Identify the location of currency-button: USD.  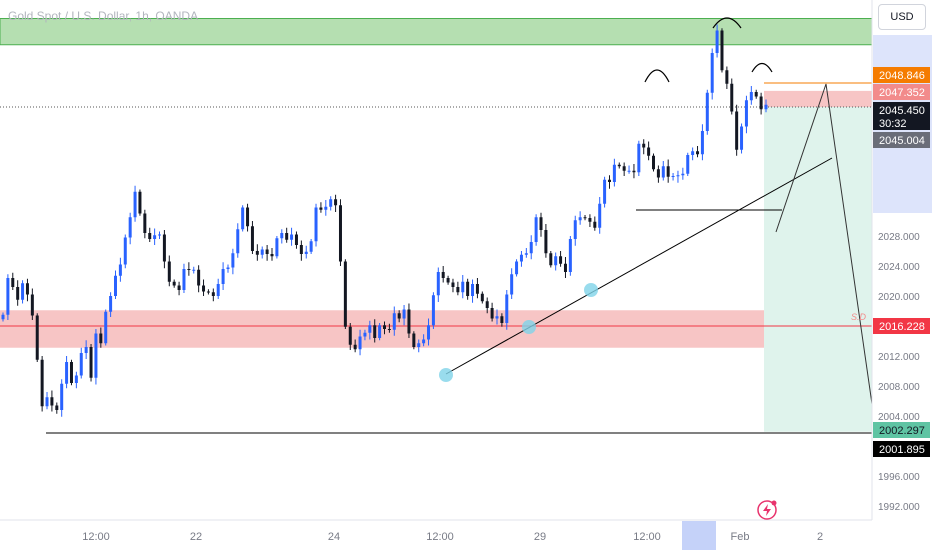
(902, 17).